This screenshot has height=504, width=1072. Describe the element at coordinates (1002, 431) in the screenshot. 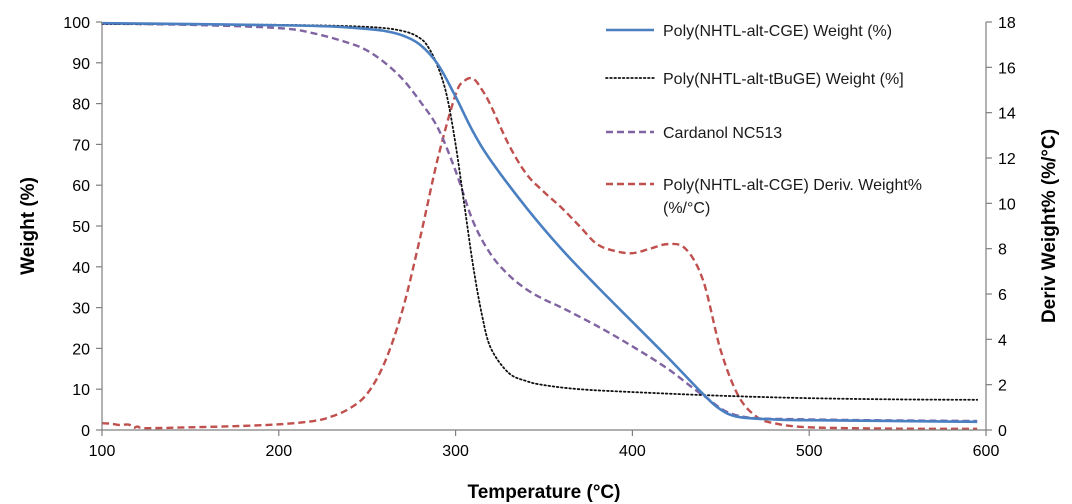

I see `y2-tick-label: 0` at that location.